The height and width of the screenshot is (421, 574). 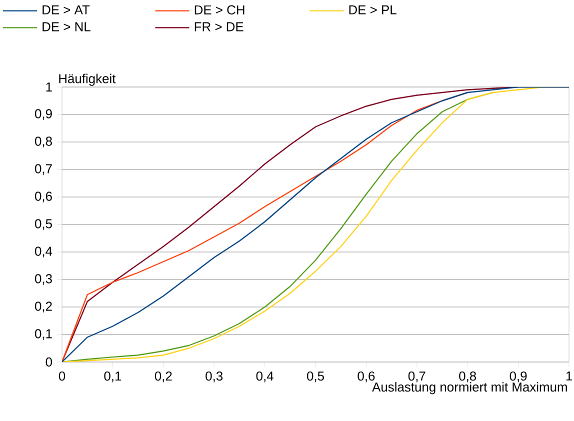 What do you see at coordinates (49, 362) in the screenshot?
I see `y-tick-label: 0` at bounding box center [49, 362].